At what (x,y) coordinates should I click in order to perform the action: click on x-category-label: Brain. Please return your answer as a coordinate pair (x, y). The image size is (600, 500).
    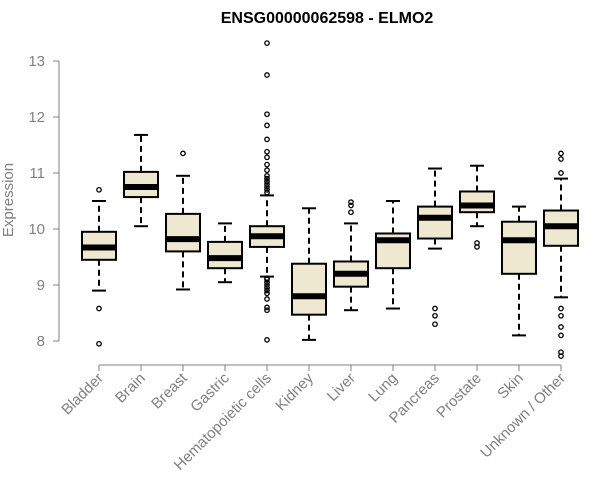
    Looking at the image, I should click on (130, 388).